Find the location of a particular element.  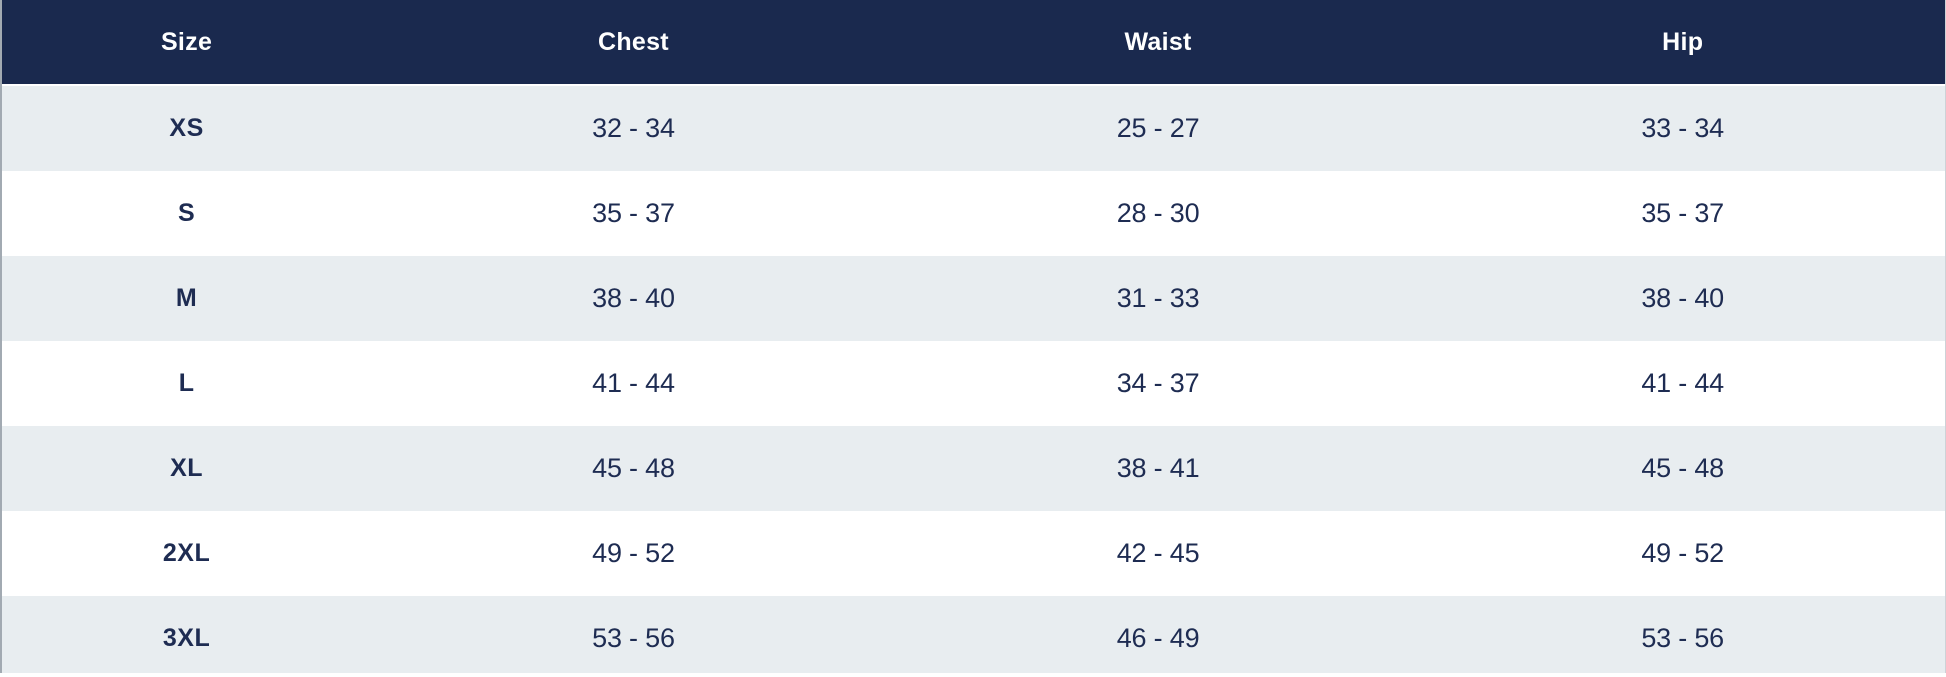

measurement-cell: 31 - 33 is located at coordinates (1158, 298).